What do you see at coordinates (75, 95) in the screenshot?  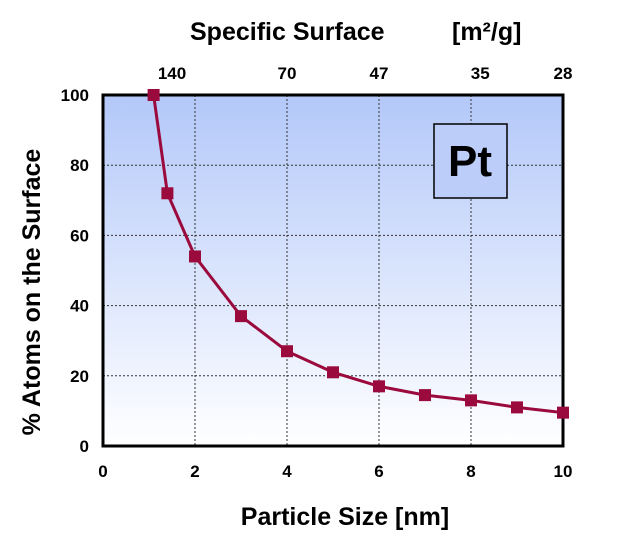 I see `y-tick-label: 100` at bounding box center [75, 95].